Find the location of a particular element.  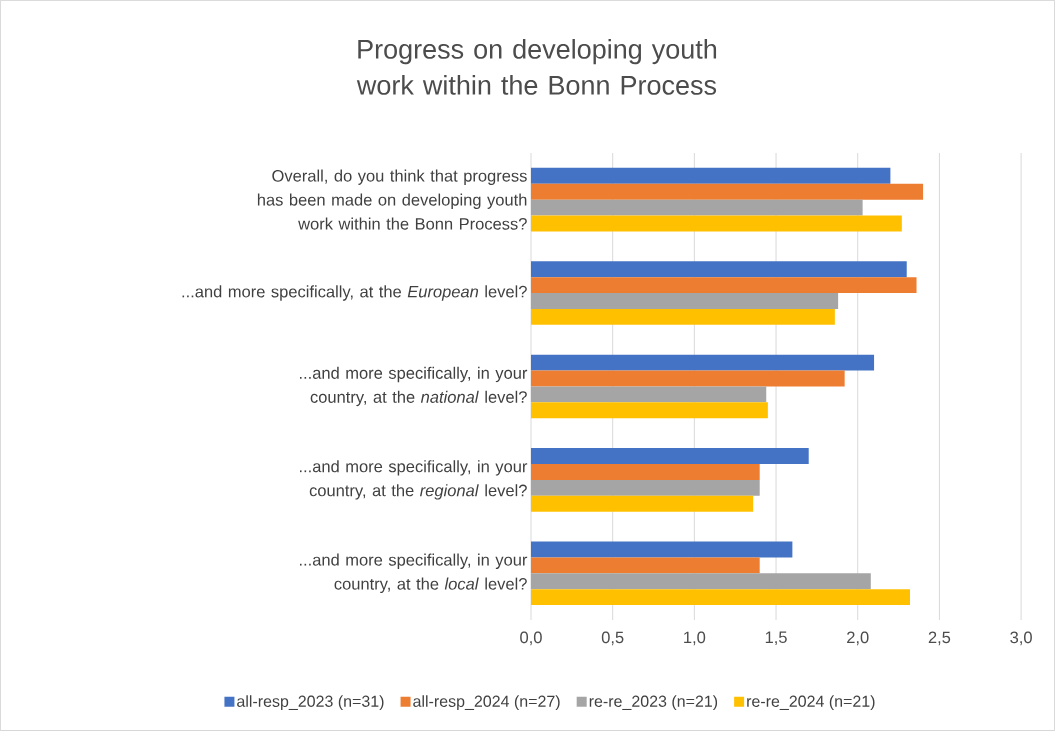

legend-label: all-resp_2024 (n=27) is located at coordinates (486, 703).